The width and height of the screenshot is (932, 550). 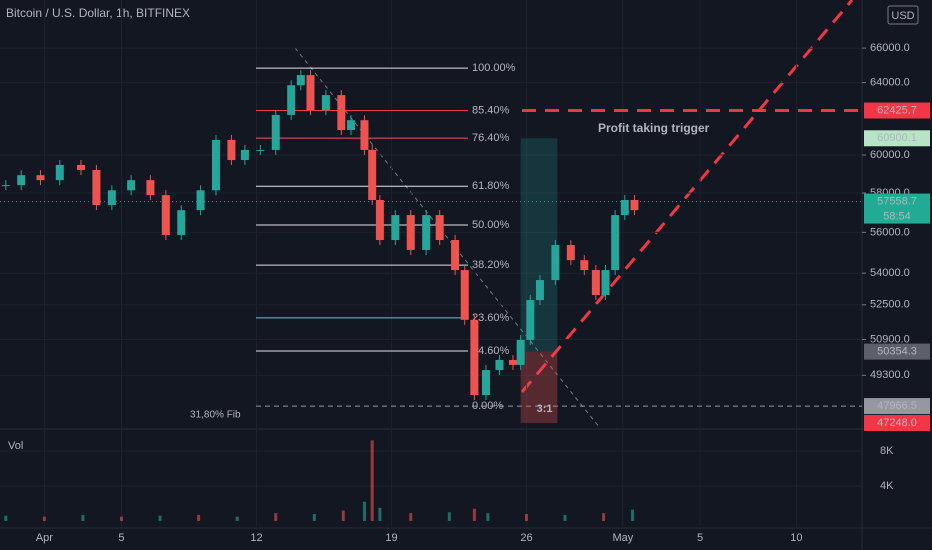 I want to click on currency: USD, so click(x=902, y=16).